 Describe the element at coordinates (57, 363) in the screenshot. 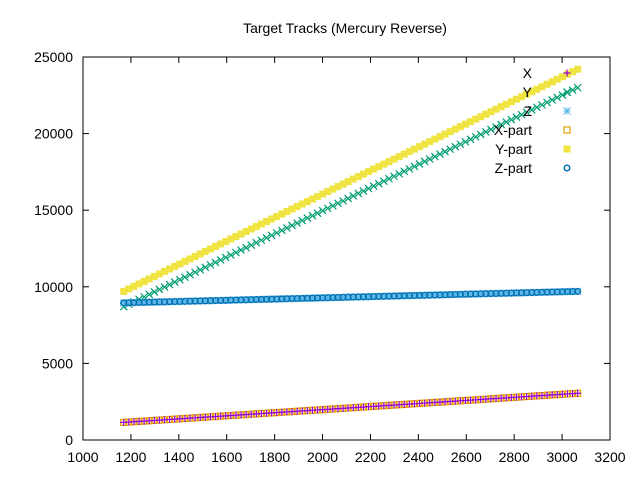

I see `y-tick-label: 5000` at that location.